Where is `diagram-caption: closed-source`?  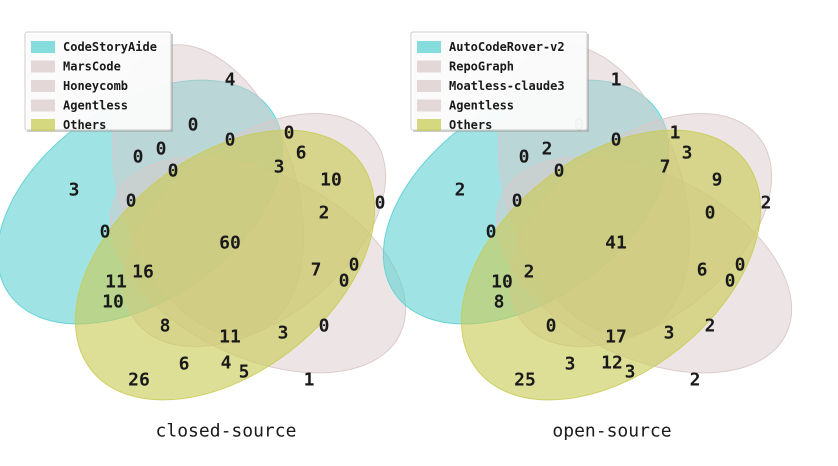 diagram-caption: closed-source is located at coordinates (226, 431).